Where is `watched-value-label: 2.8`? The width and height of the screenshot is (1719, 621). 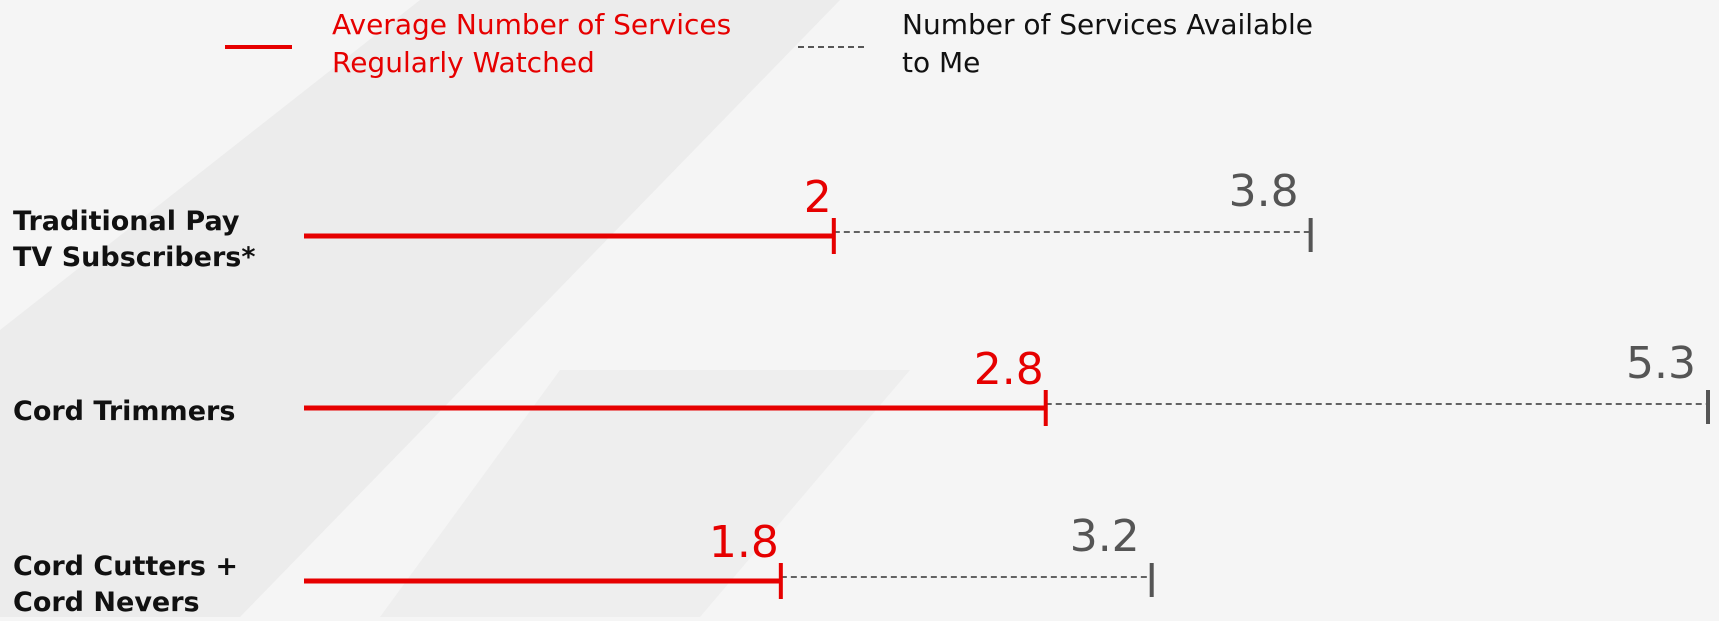 watched-value-label: 2.8 is located at coordinates (1009, 369).